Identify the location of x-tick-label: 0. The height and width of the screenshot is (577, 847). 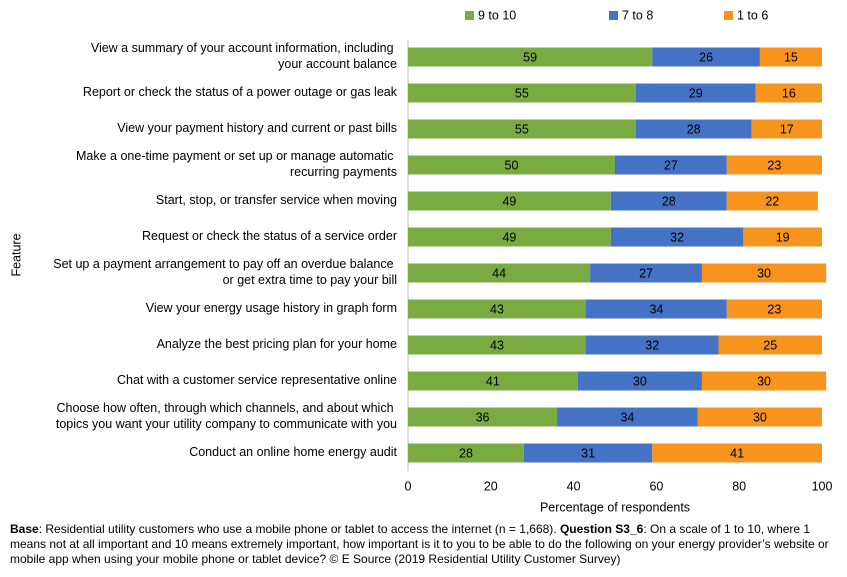
(408, 486).